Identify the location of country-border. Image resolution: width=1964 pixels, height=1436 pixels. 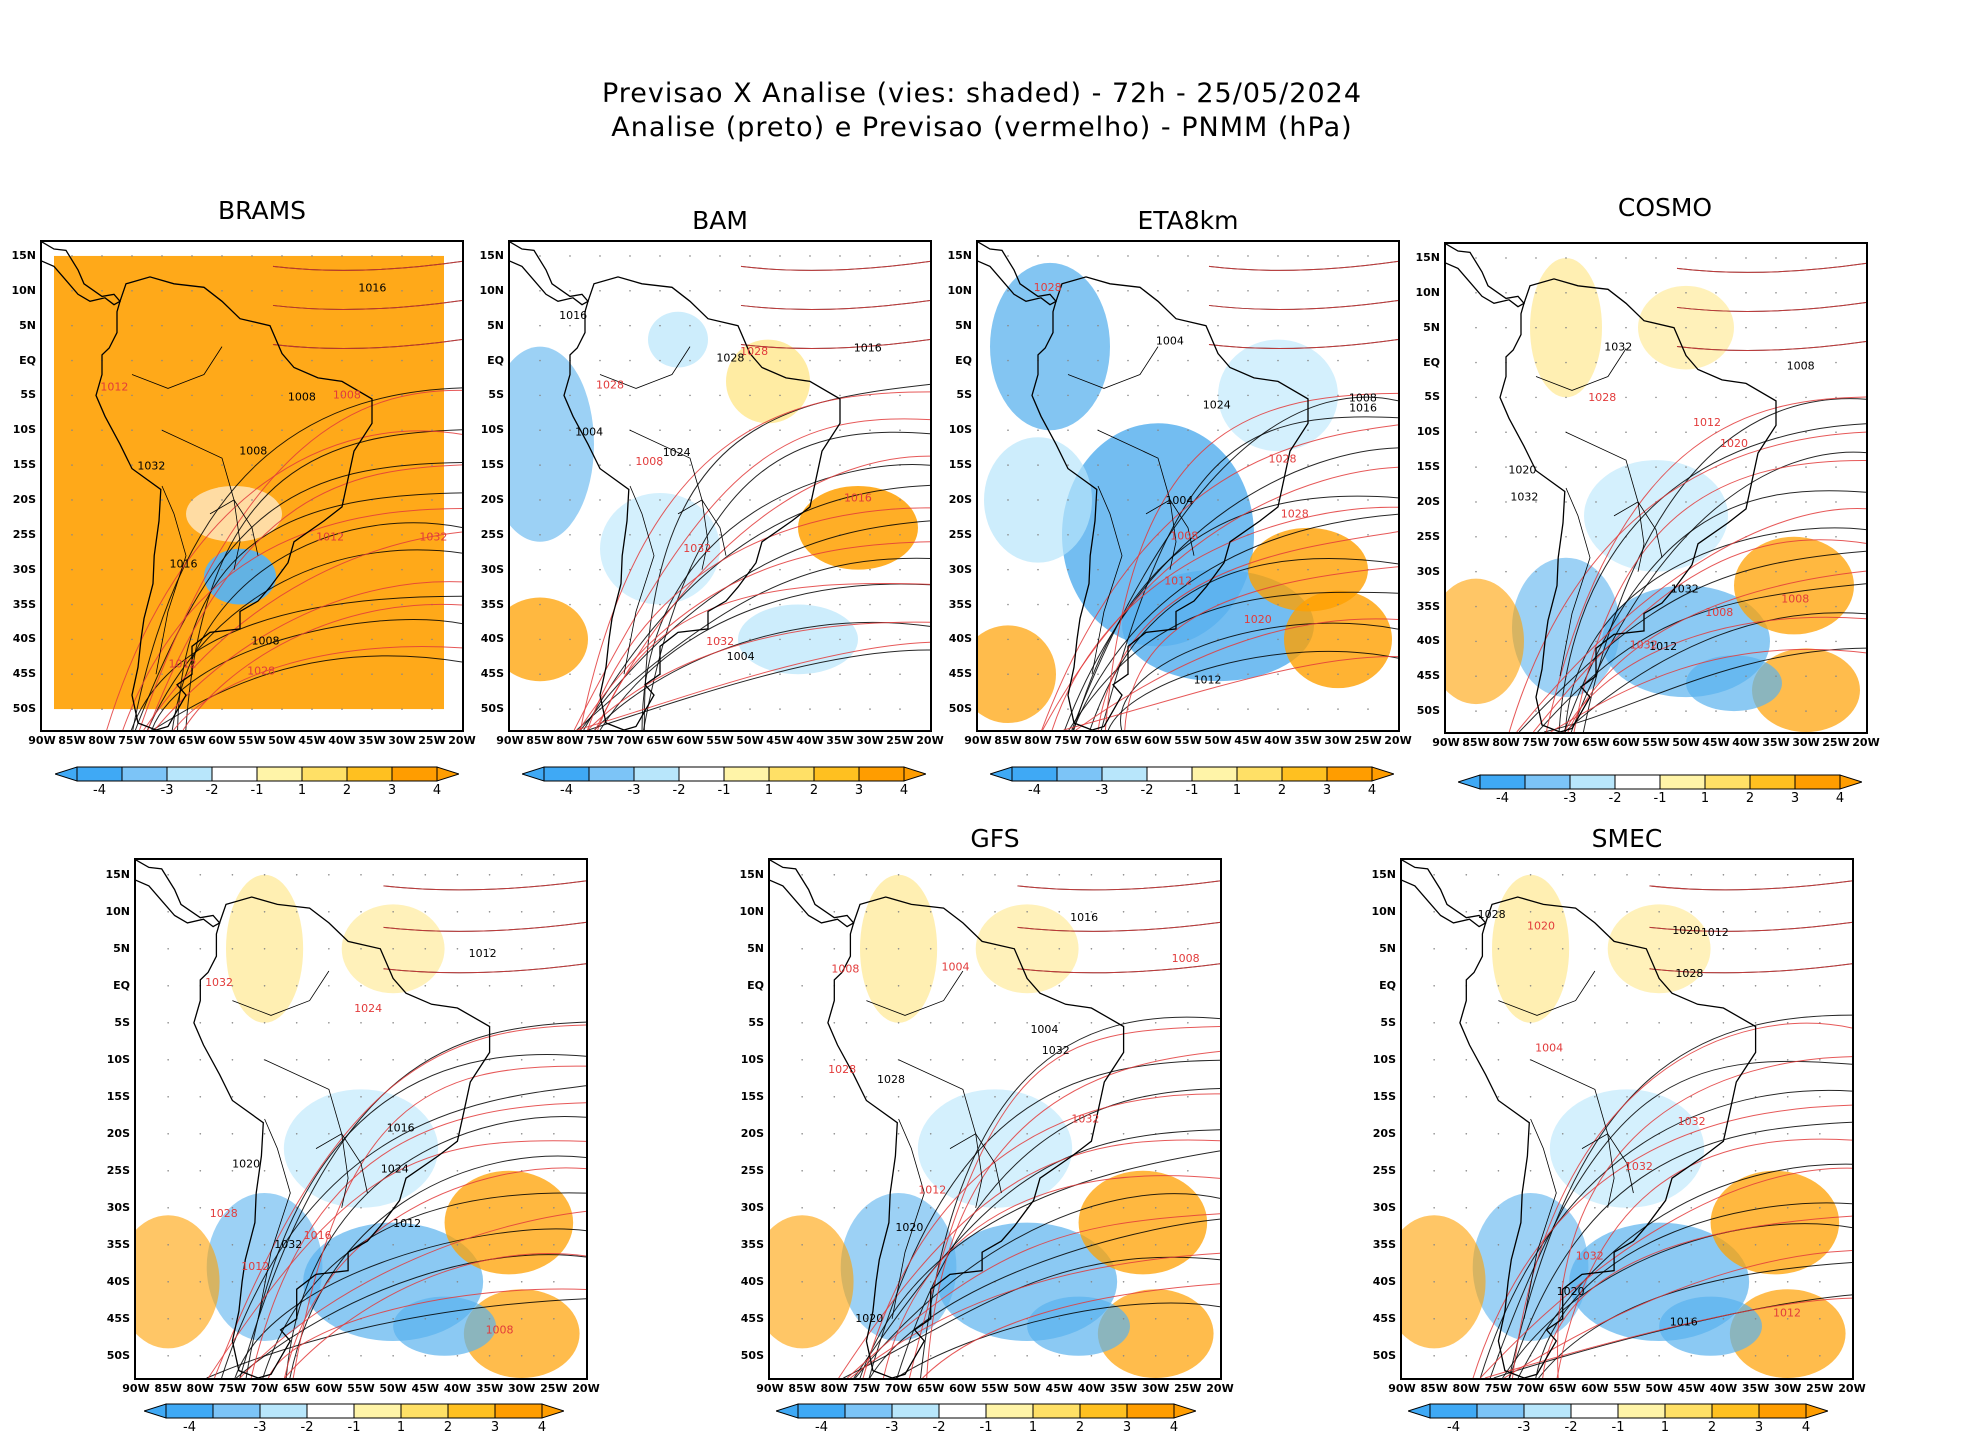
(1540, 1218).